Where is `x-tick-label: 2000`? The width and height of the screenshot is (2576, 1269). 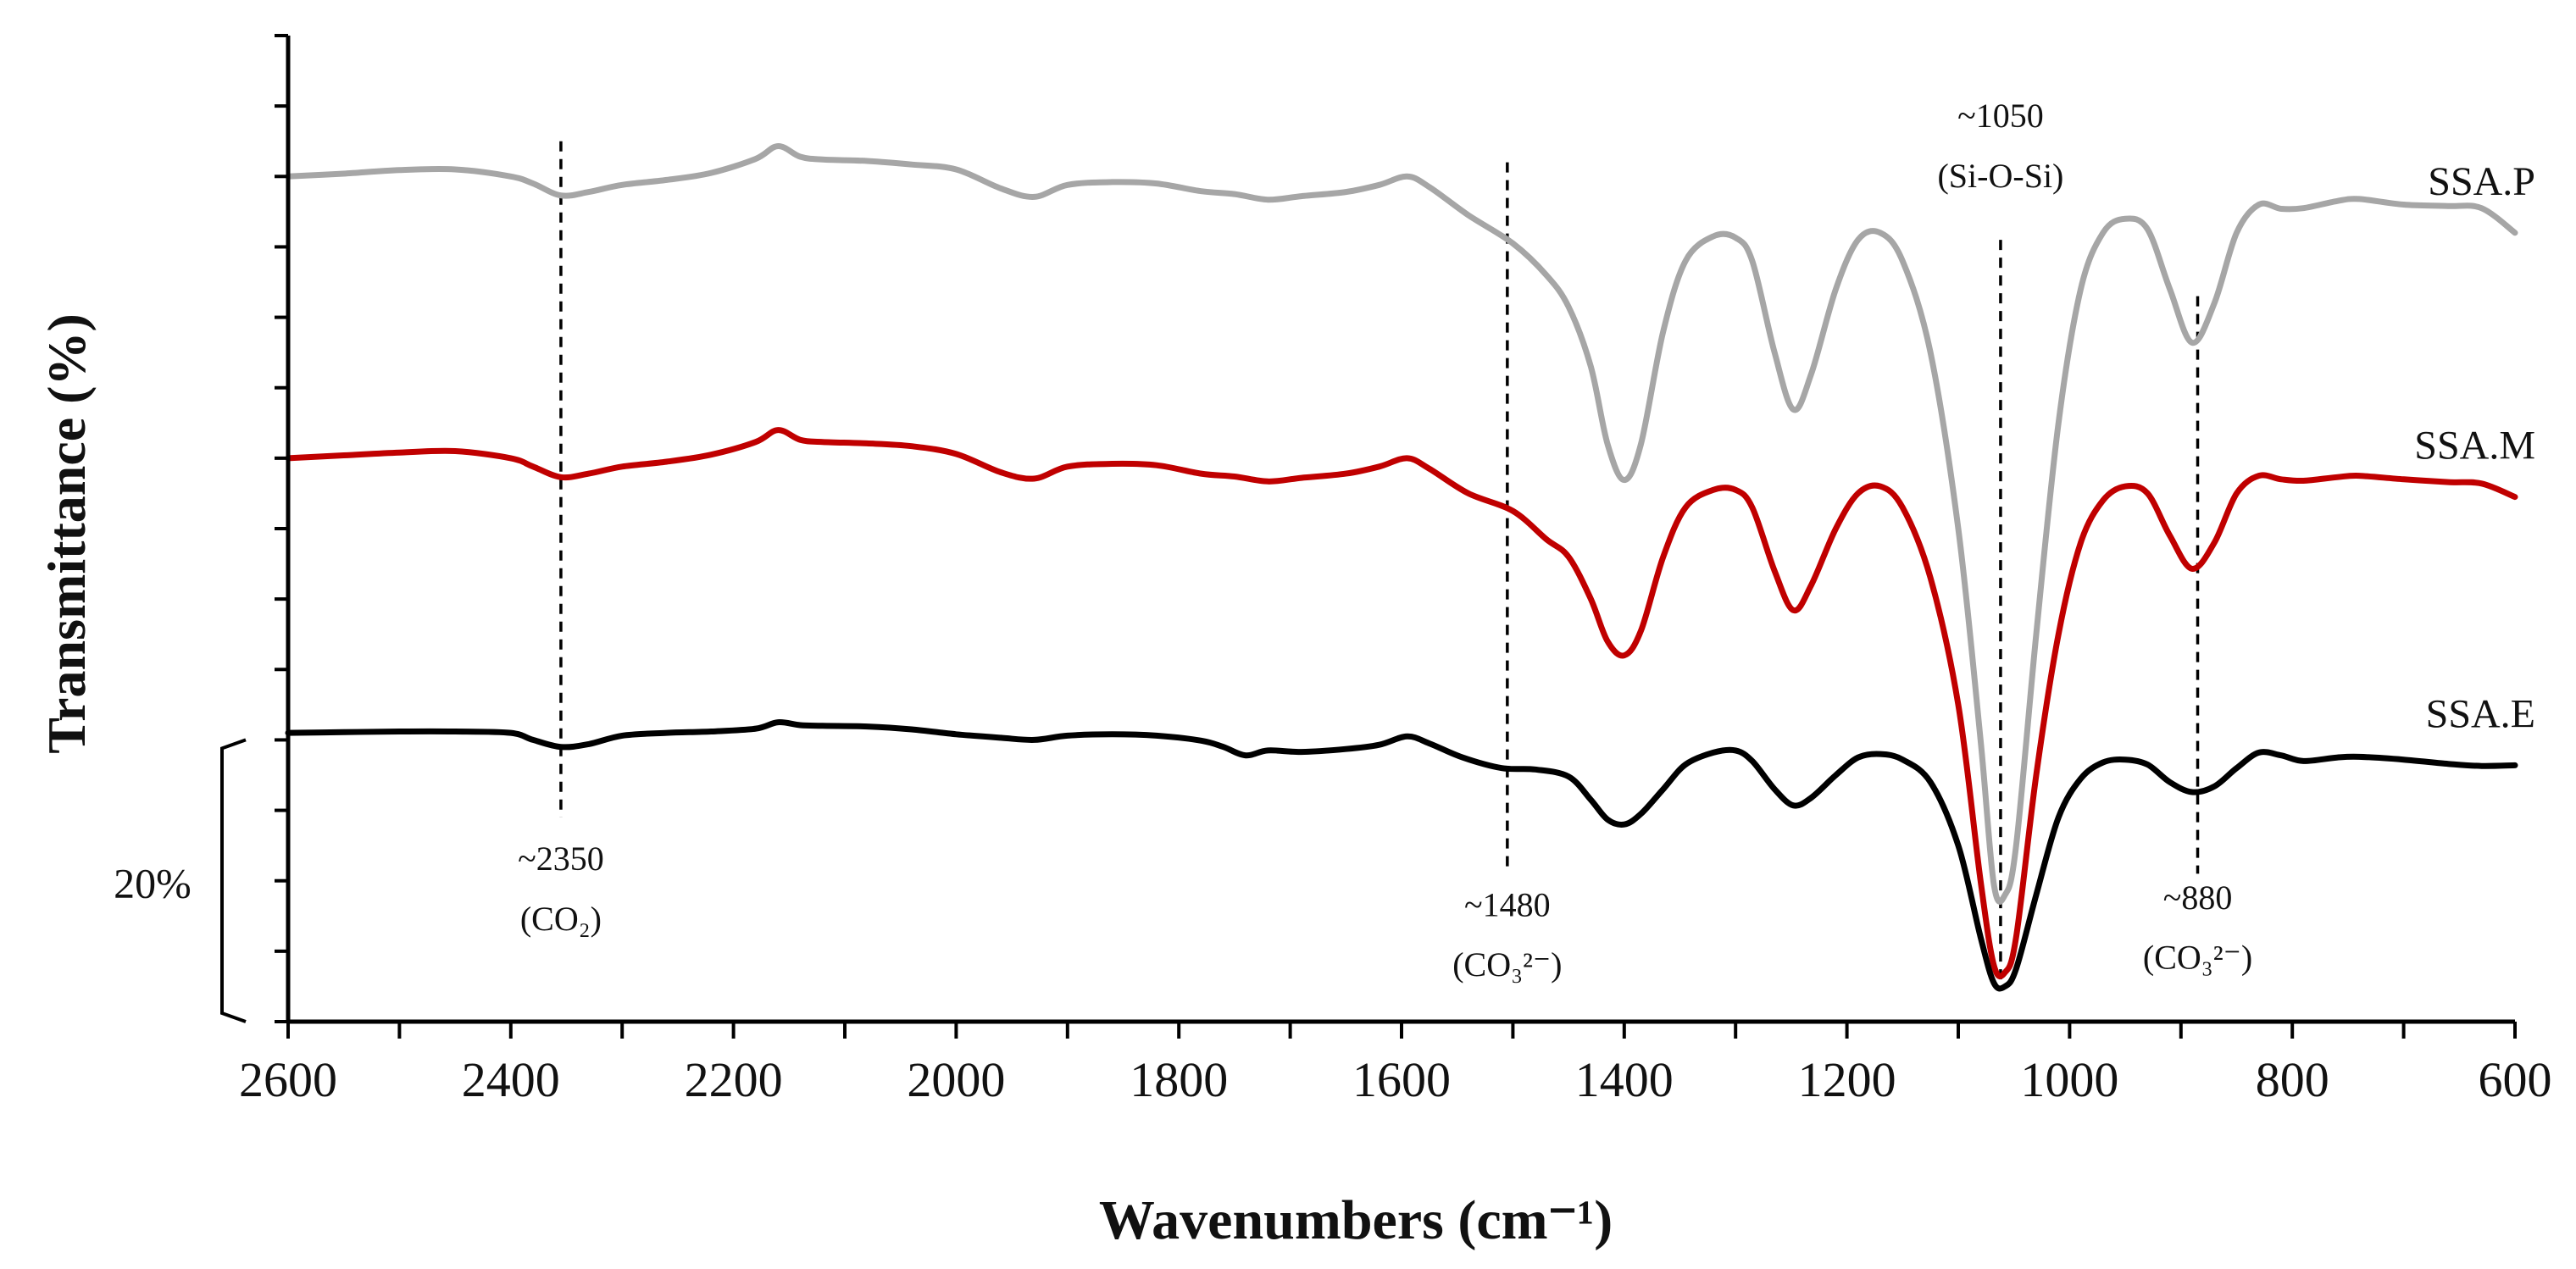
x-tick-label: 2000 is located at coordinates (956, 1079).